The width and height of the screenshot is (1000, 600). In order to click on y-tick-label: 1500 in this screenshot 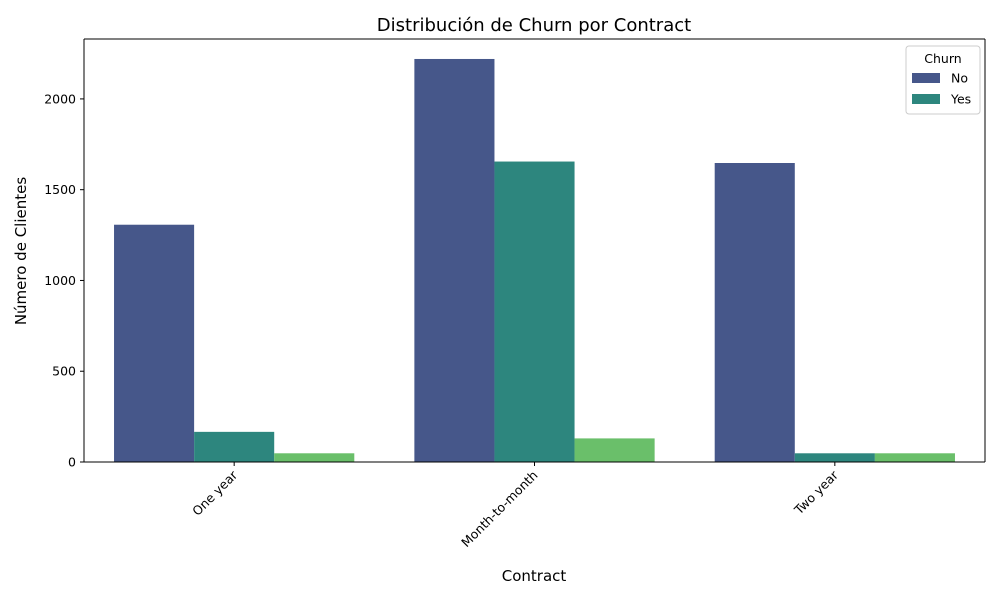, I will do `click(60, 189)`.